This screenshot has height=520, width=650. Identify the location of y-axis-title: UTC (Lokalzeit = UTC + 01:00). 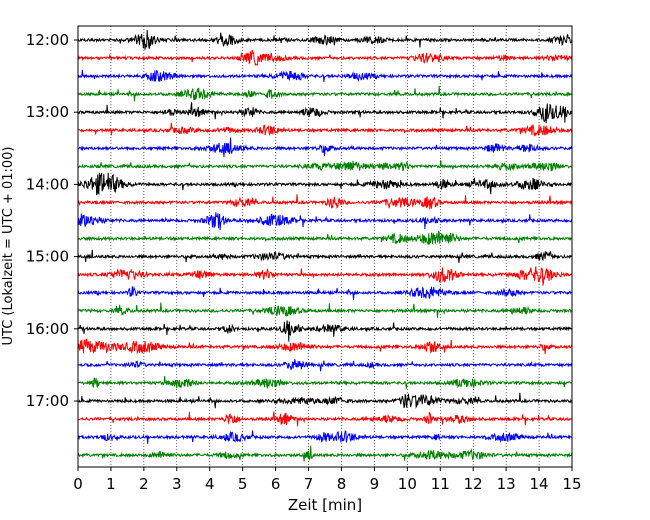
(8, 246).